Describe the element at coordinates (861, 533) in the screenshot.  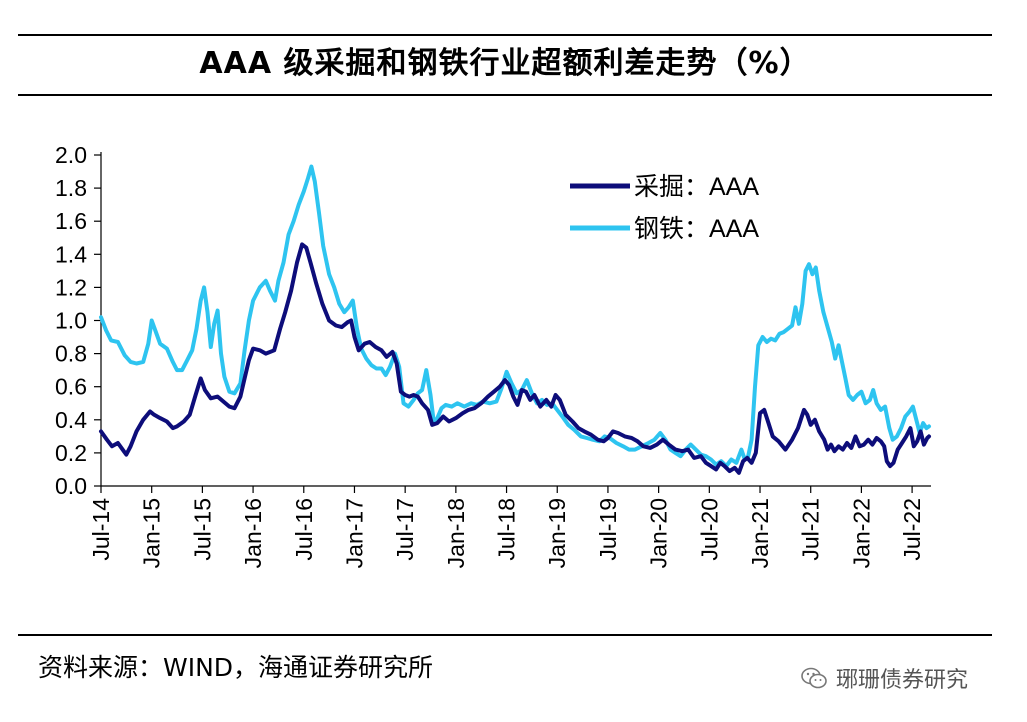
I see `x-tick-label: Jan-22` at that location.